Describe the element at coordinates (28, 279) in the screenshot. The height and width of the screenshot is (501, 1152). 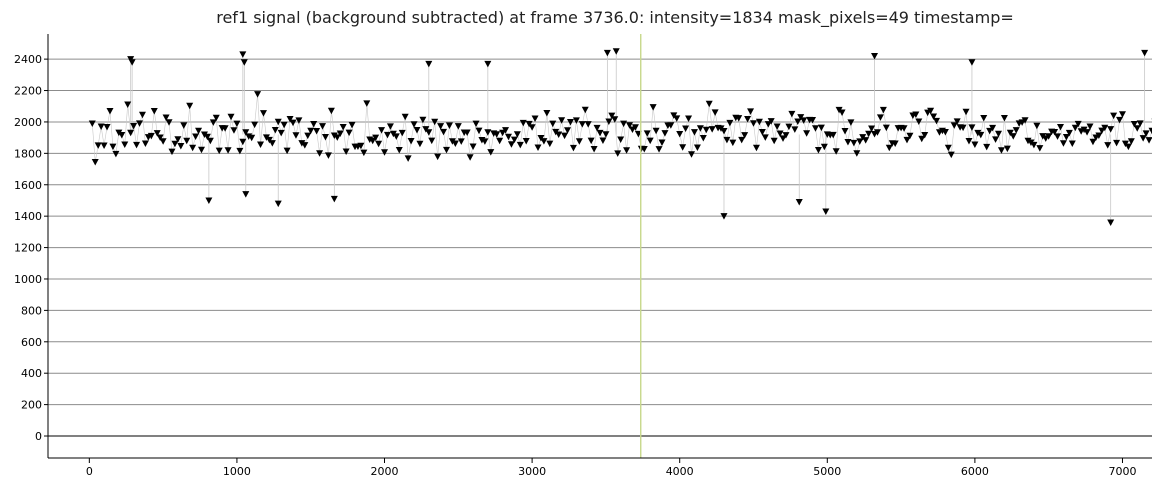
I see `y-tick-label: 1000` at that location.